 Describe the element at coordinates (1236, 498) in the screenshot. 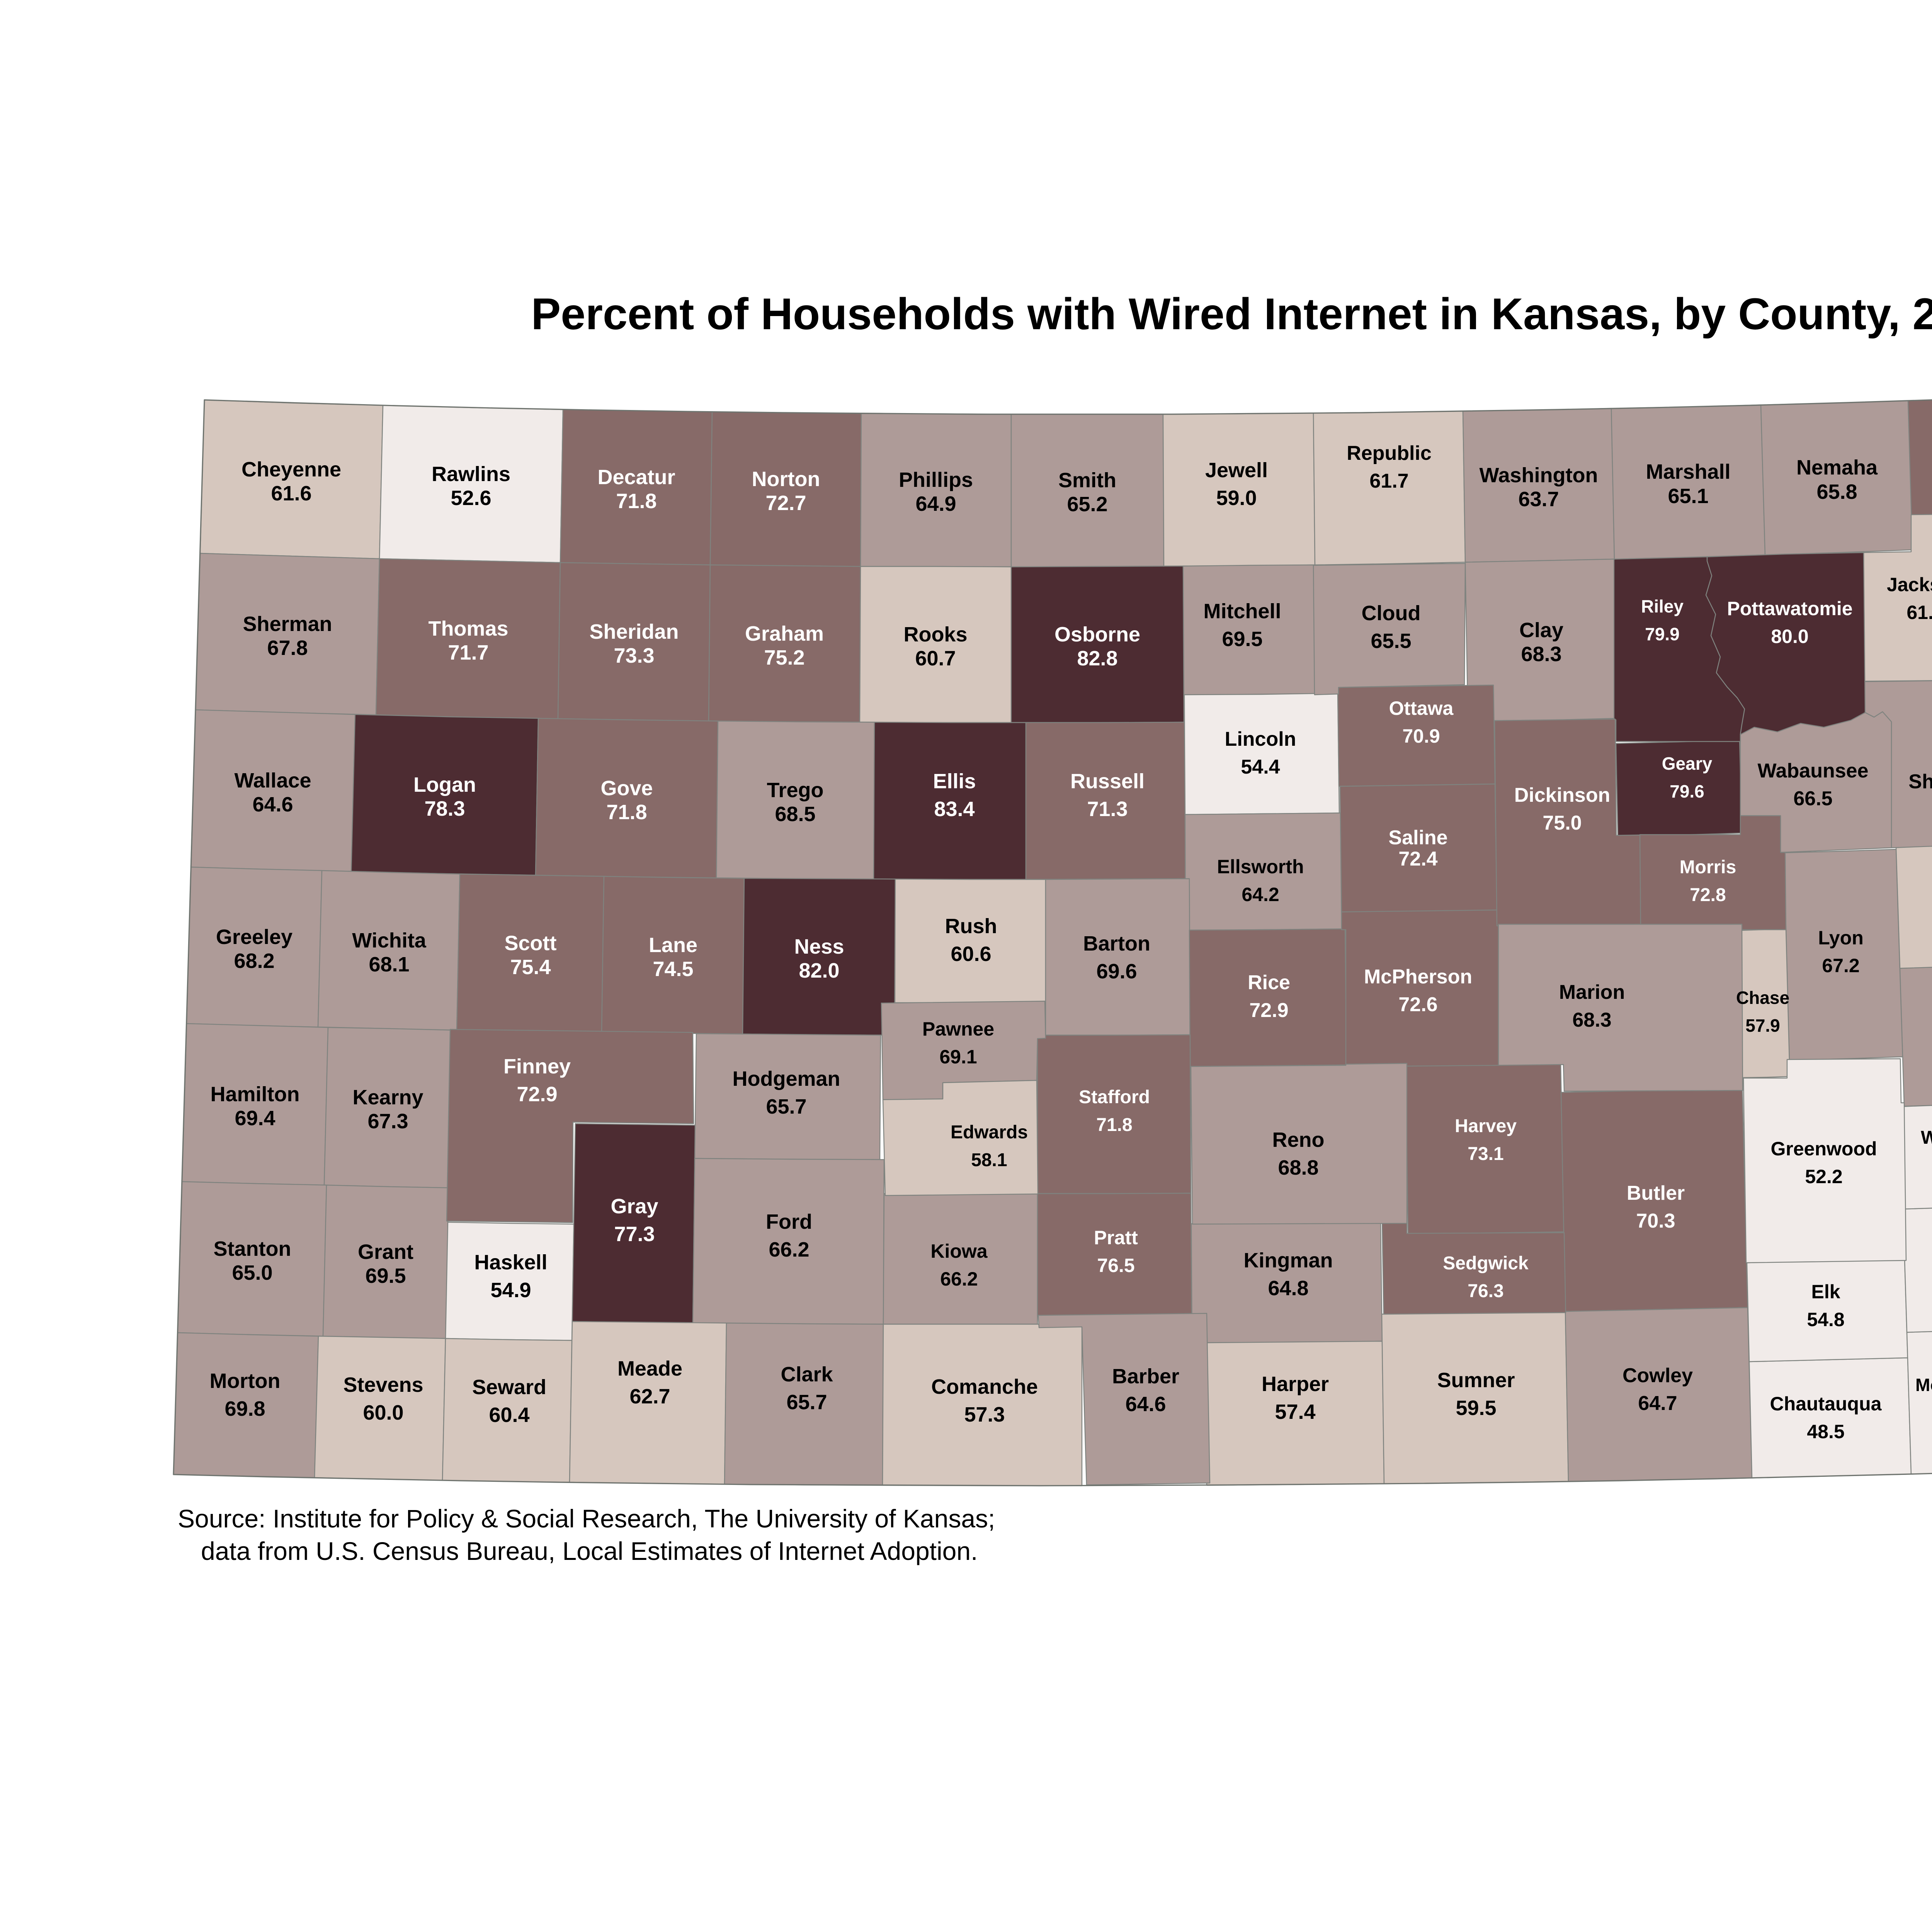

I see `svg-text: 59.0` at that location.